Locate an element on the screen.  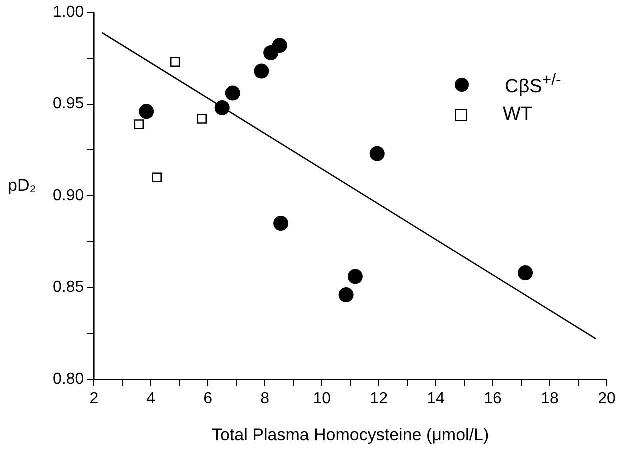
x-tick-label: 8 is located at coordinates (265, 399).